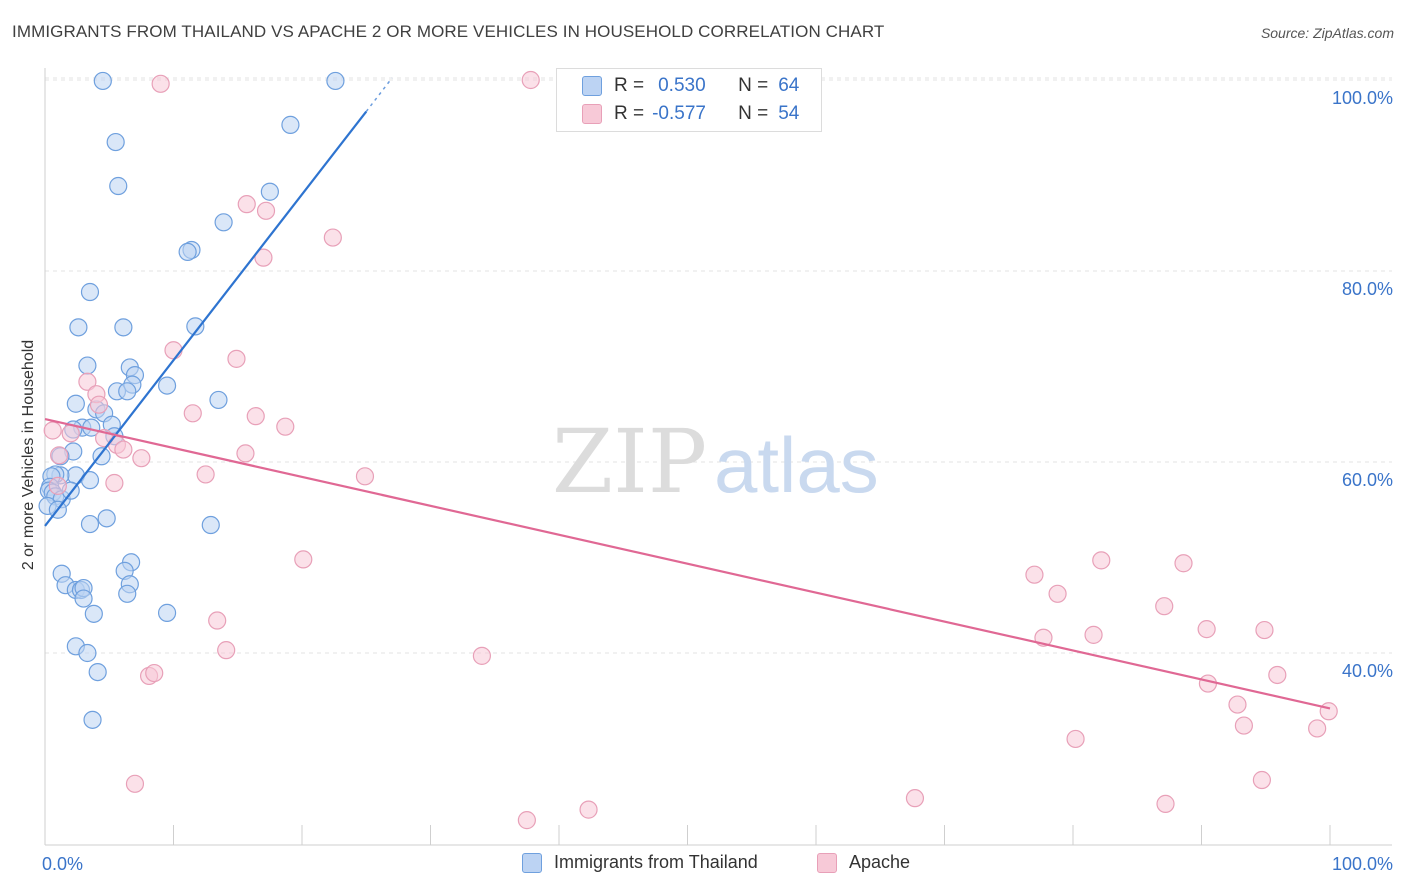 The width and height of the screenshot is (1406, 892). Describe the element at coordinates (789, 85) in the screenshot. I see `n-value-thailand: 64` at that location.